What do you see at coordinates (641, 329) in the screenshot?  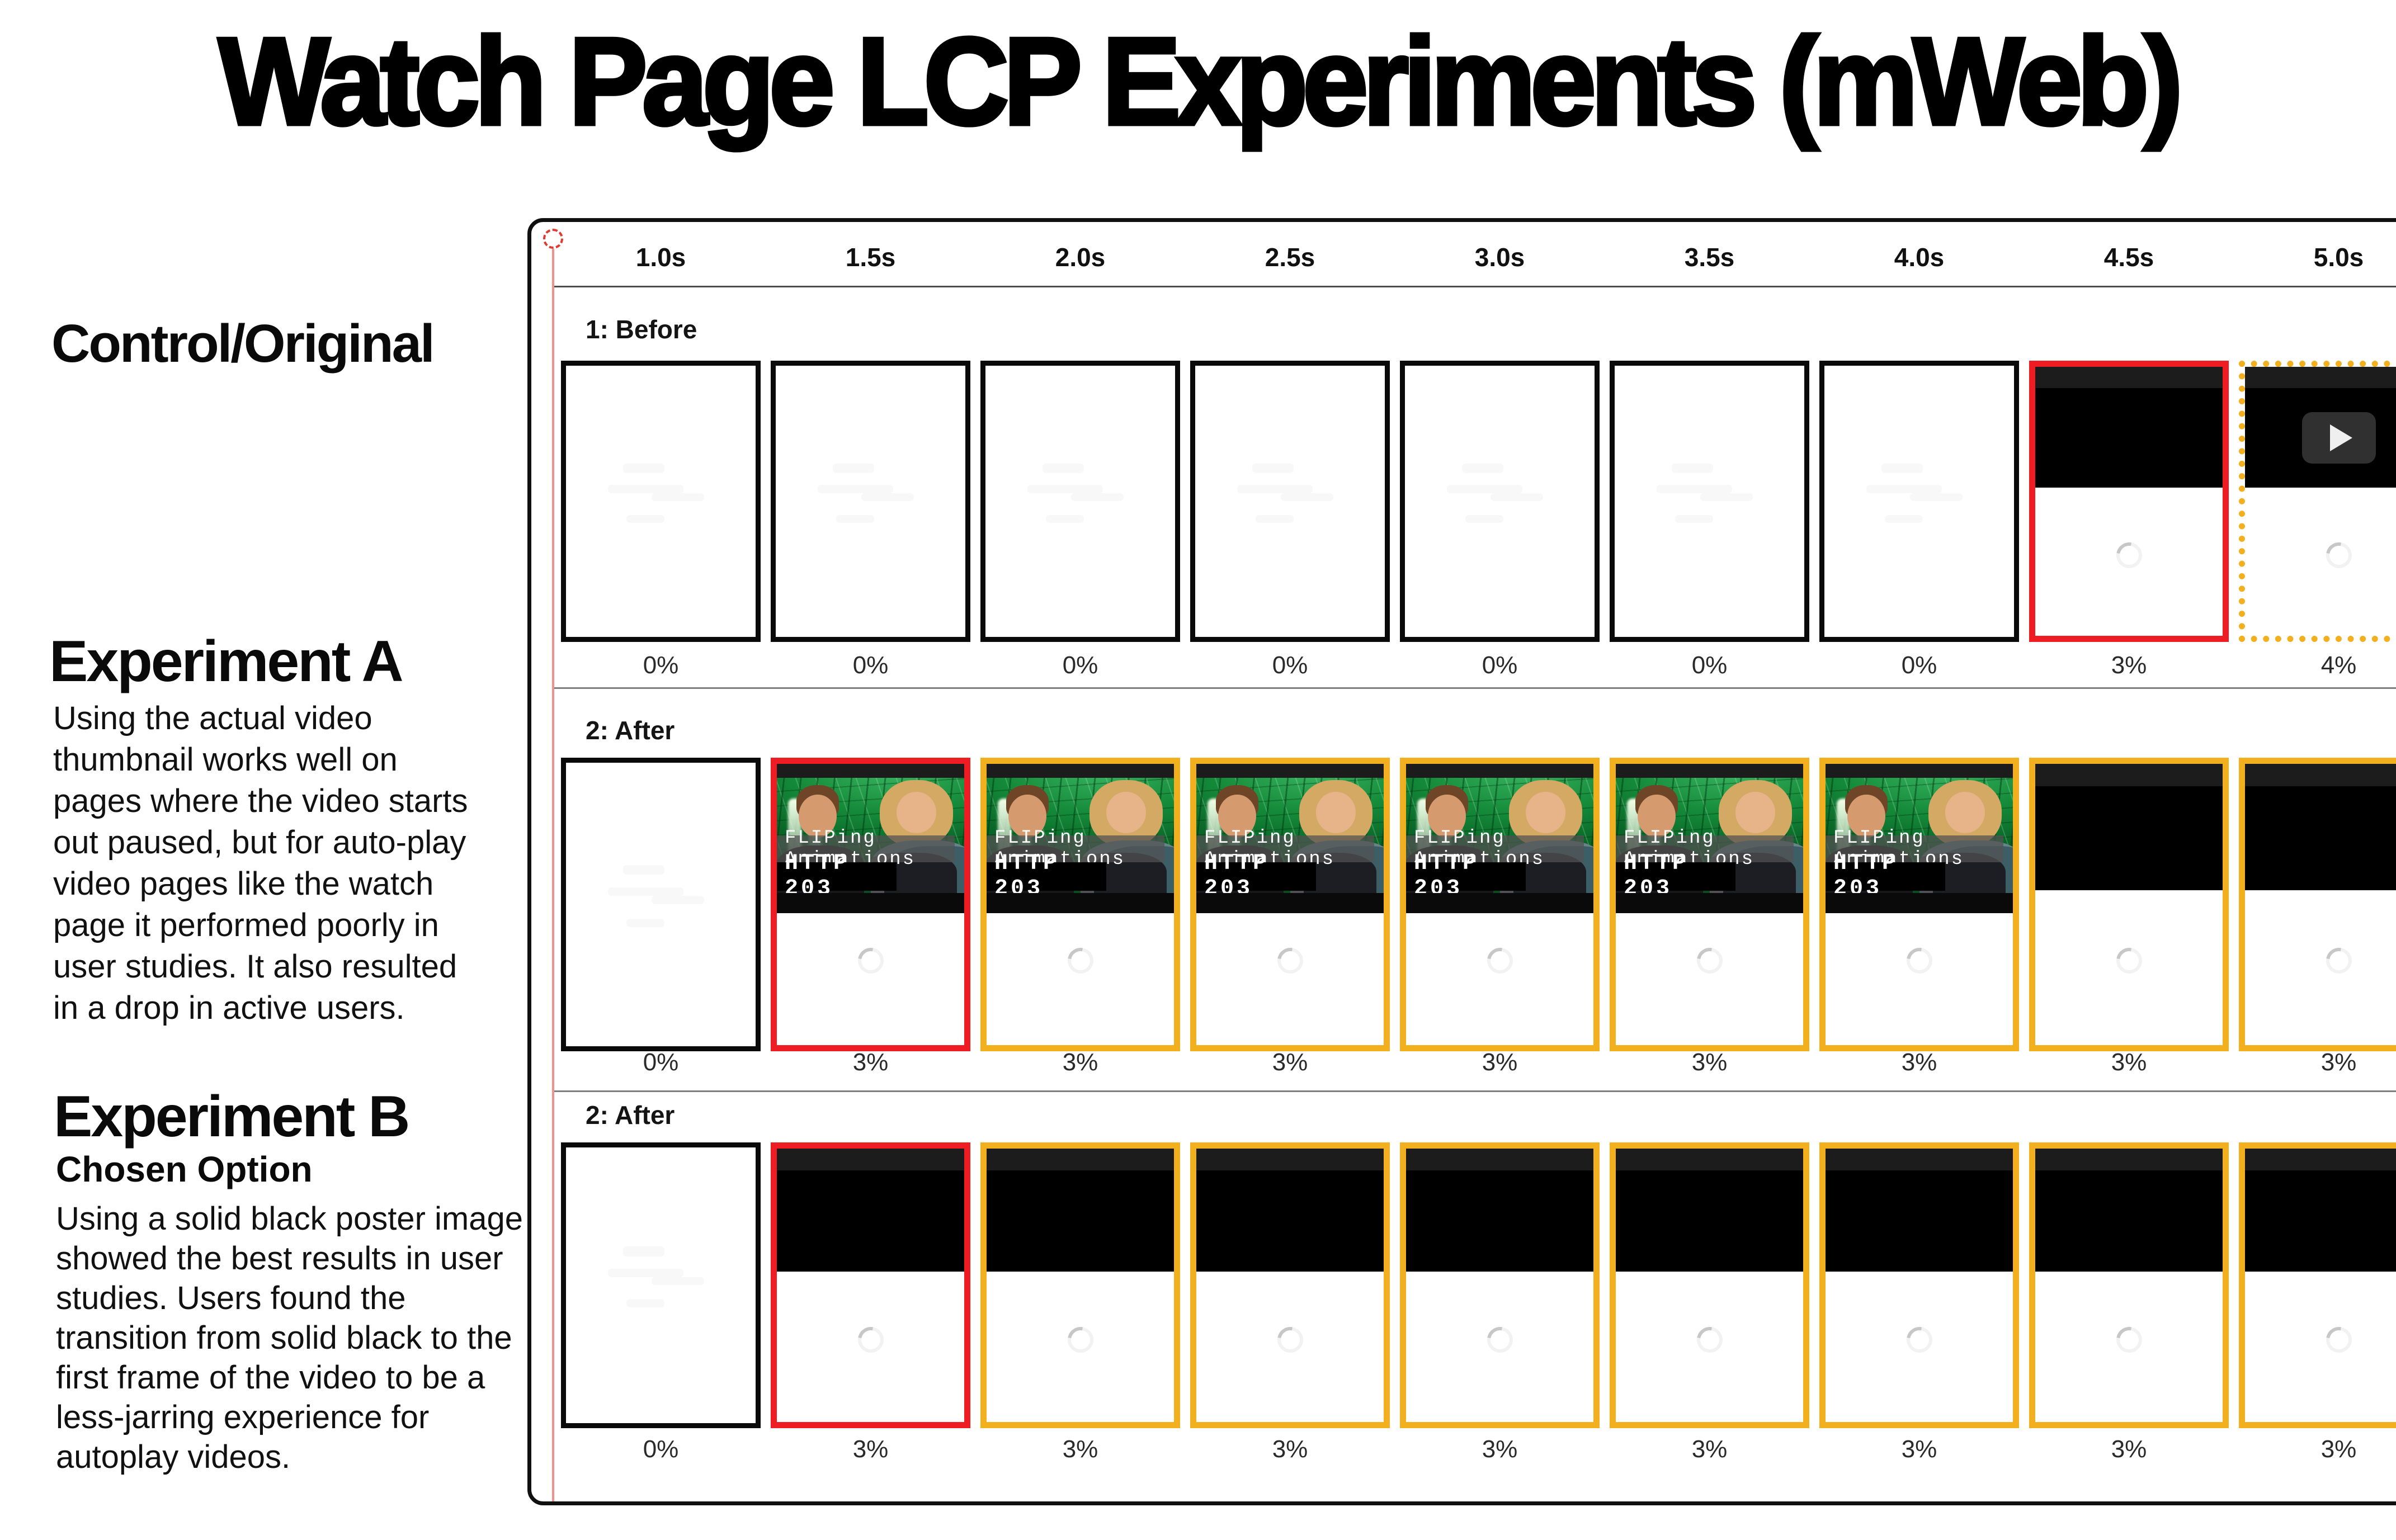 I see `row-label: 1: Before` at bounding box center [641, 329].